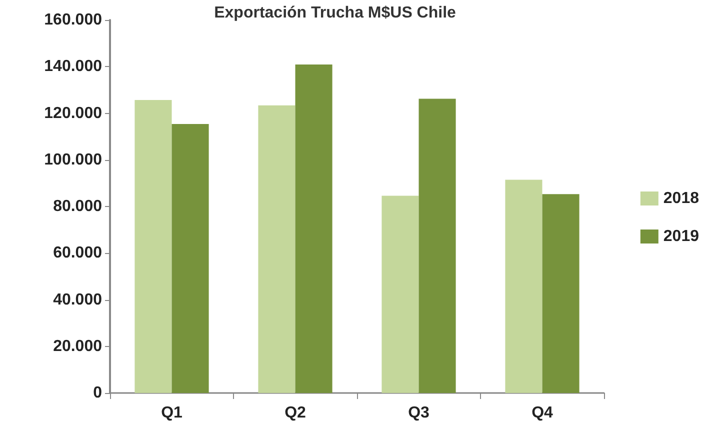 The image size is (714, 435). I want to click on chart-title: Exportación Trucha M$US Chile, so click(335, 13).